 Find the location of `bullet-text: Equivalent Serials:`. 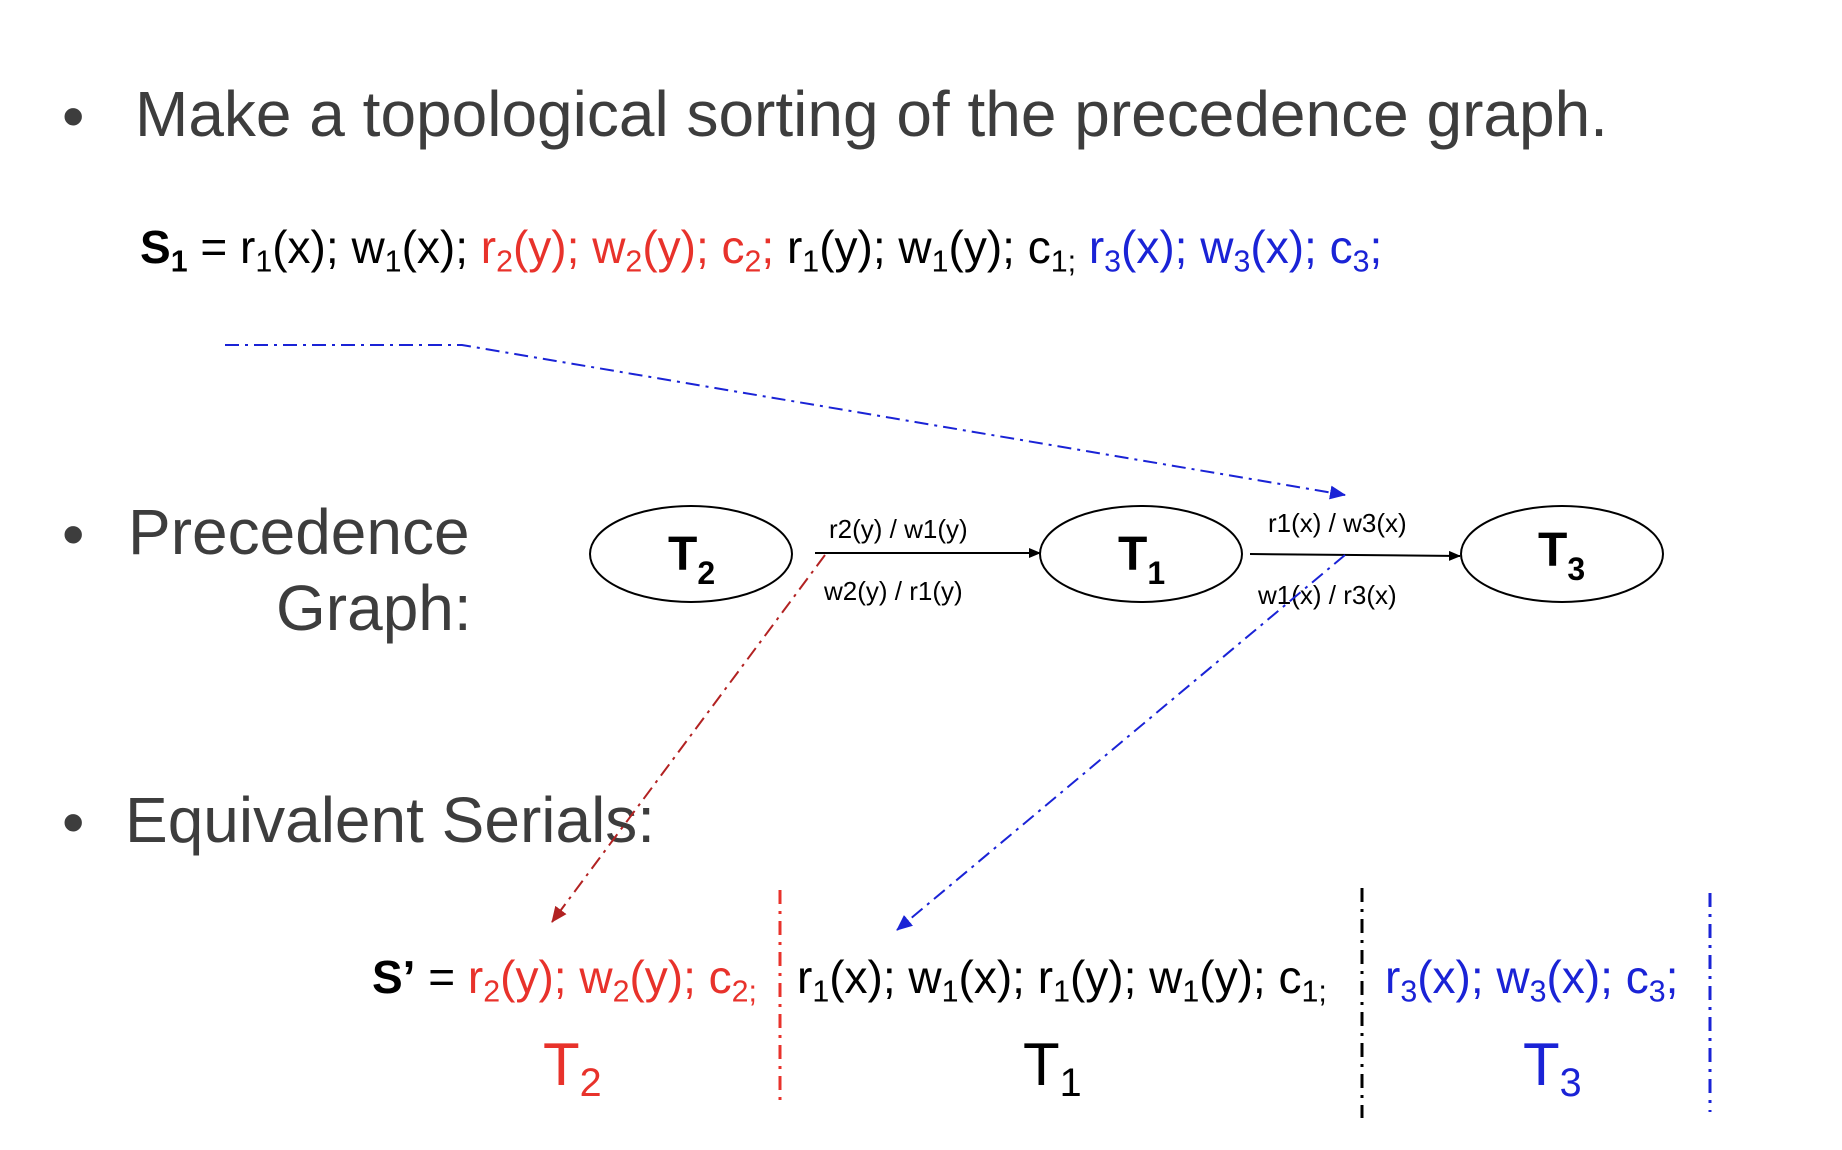

bullet-text: Equivalent Serials: is located at coordinates (390, 820).